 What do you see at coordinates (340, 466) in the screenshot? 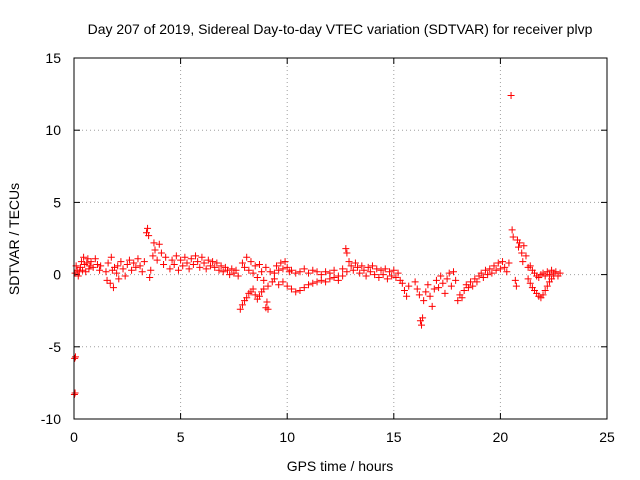
I see `x-axis-label: GPS time / hours` at bounding box center [340, 466].